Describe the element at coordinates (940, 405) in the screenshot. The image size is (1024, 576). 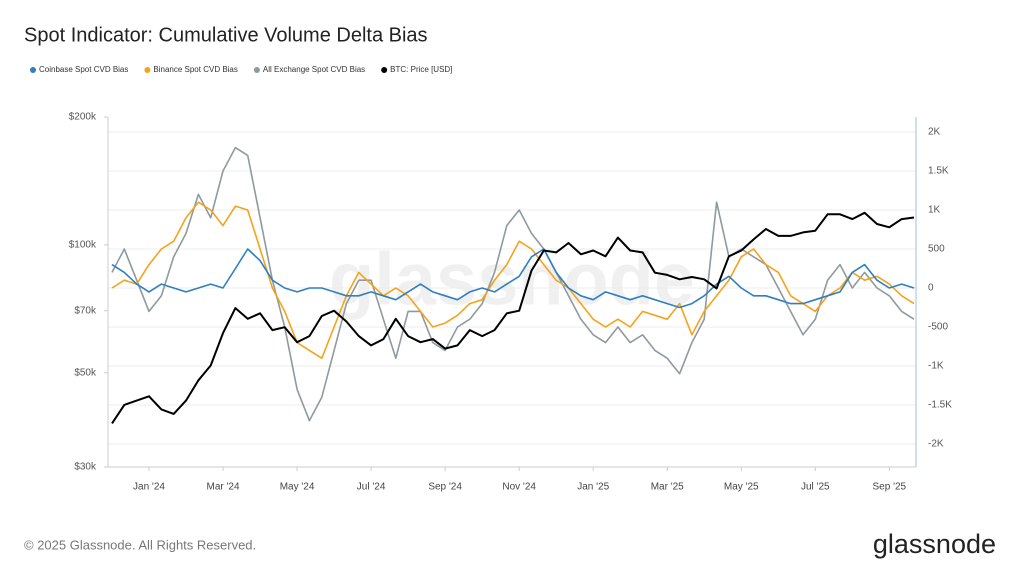
I see `y2-tick-label: -1.5K` at that location.